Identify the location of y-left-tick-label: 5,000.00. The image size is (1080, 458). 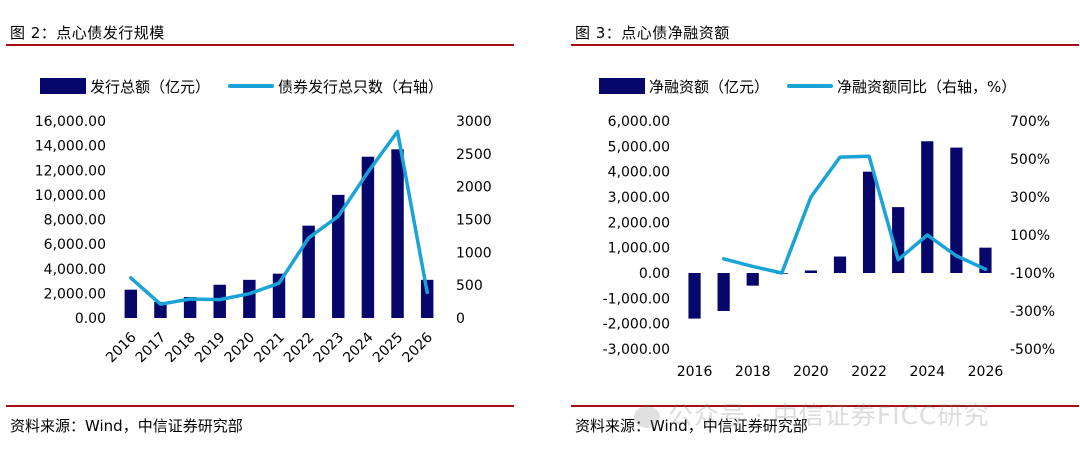
(639, 147).